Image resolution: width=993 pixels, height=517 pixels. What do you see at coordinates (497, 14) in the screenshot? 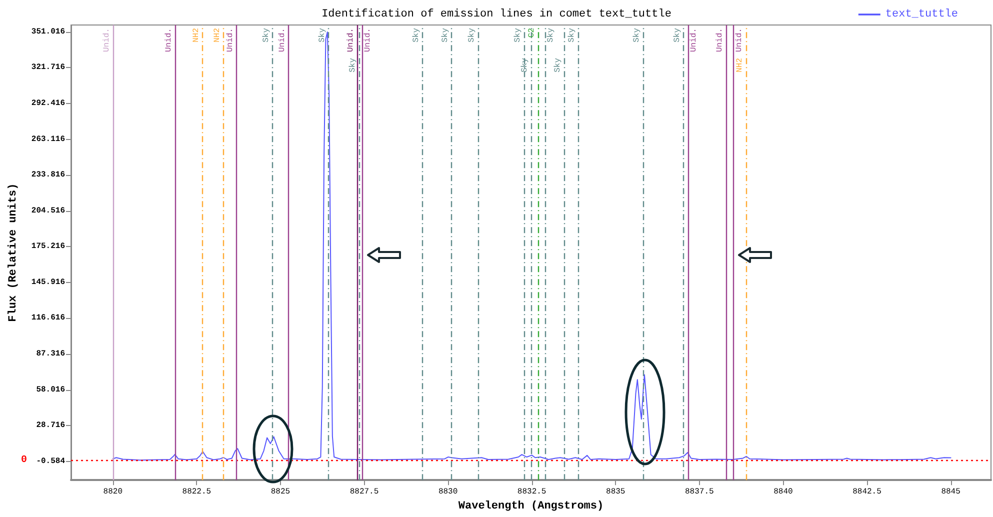
I see `chart-title: Identification of emission lines in comet text_tuttle` at bounding box center [497, 14].